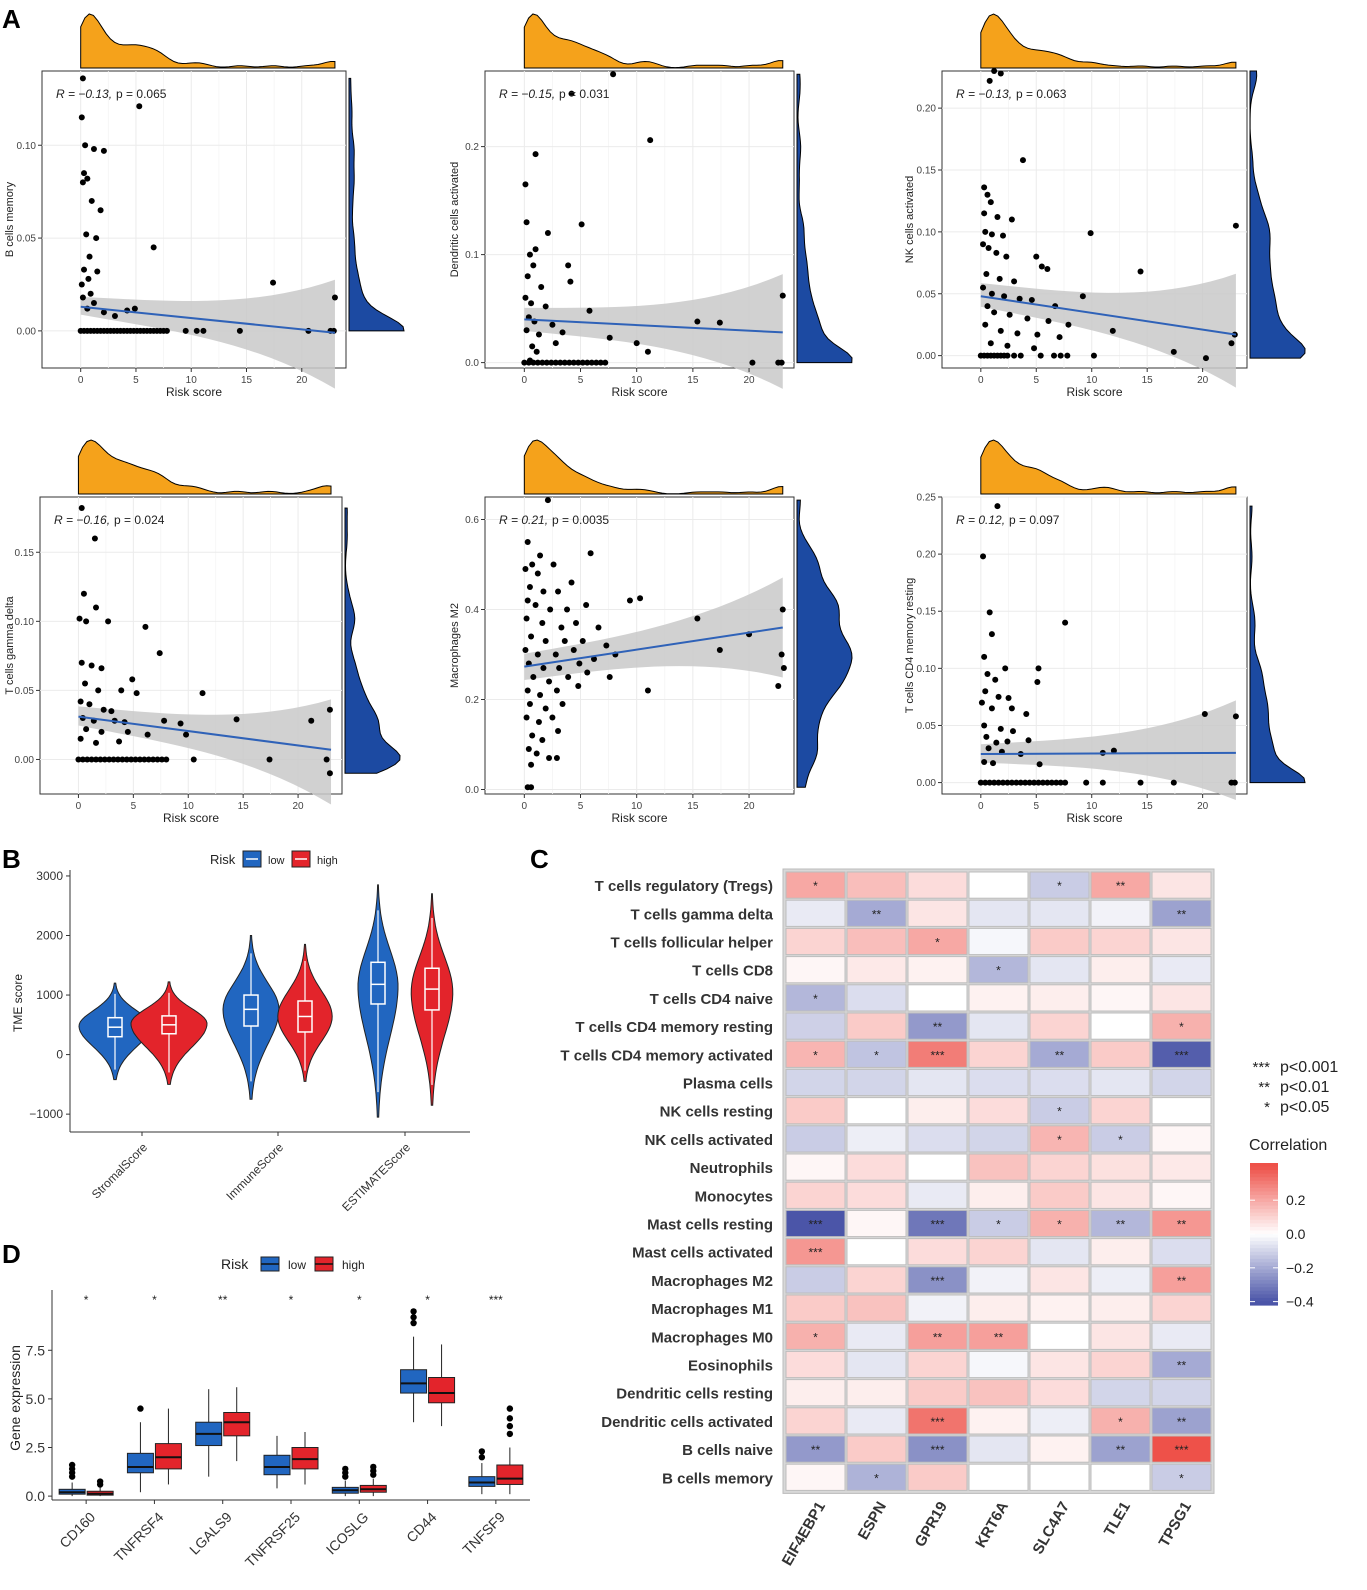 This screenshot has height=1590, width=1367. I want to click on significance-mark: ***, so click(815, 1253).